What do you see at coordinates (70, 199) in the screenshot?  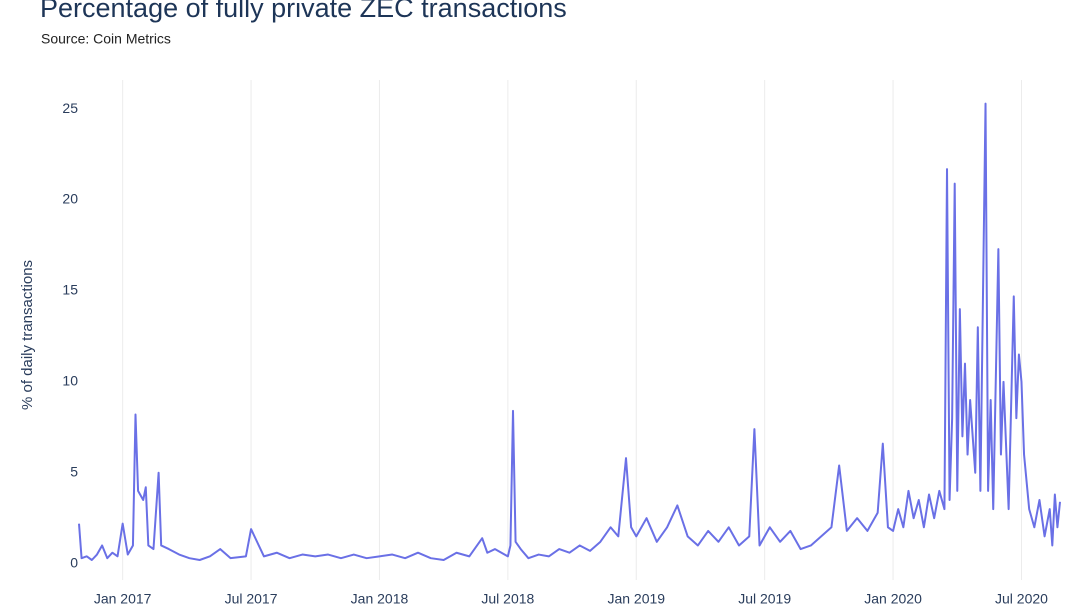 I see `y-tick-label: 20` at bounding box center [70, 199].